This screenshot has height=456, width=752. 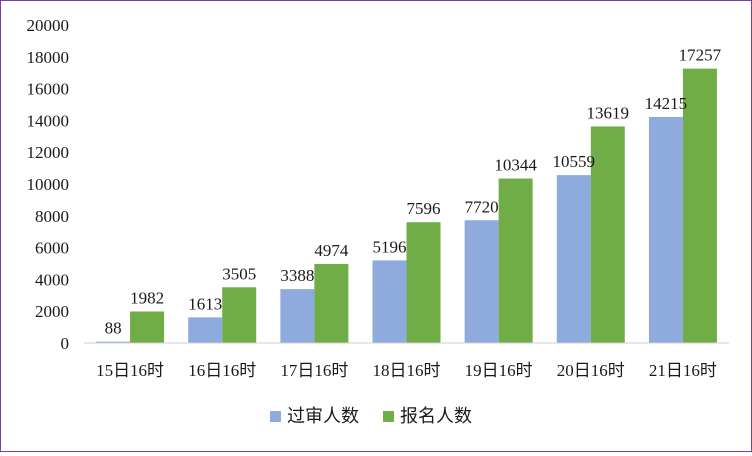 I want to click on x-tick-label: 19日16时, so click(x=499, y=370).